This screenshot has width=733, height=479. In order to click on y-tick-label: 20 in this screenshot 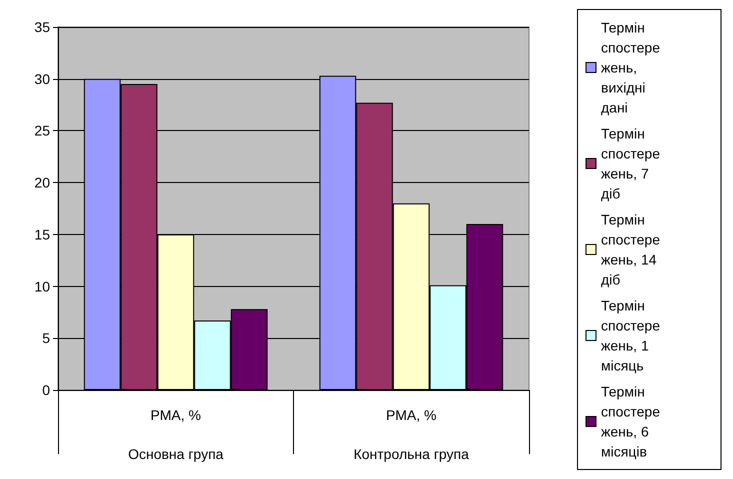, I will do `click(42, 182)`.